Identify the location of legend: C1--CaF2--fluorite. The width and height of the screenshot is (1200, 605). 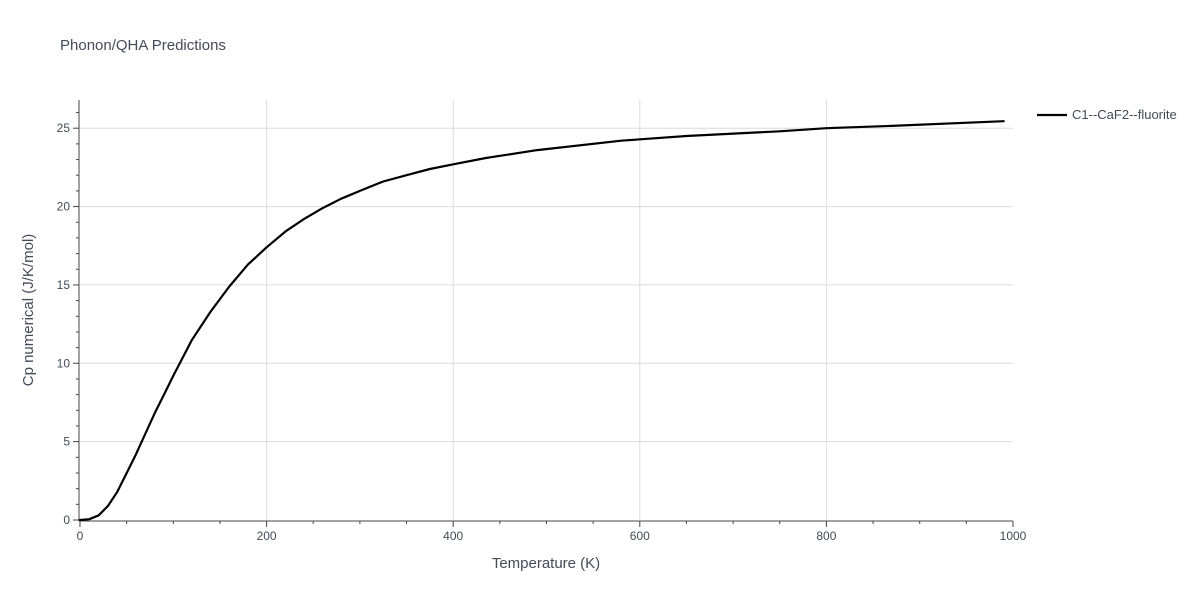
(1107, 114).